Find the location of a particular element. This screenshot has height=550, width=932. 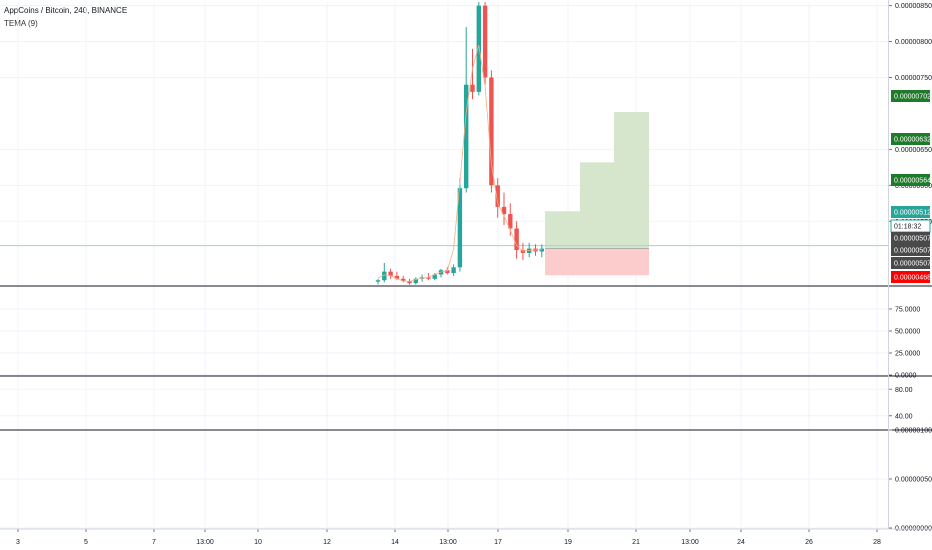

time-tick-label: 5 is located at coordinates (86, 542).